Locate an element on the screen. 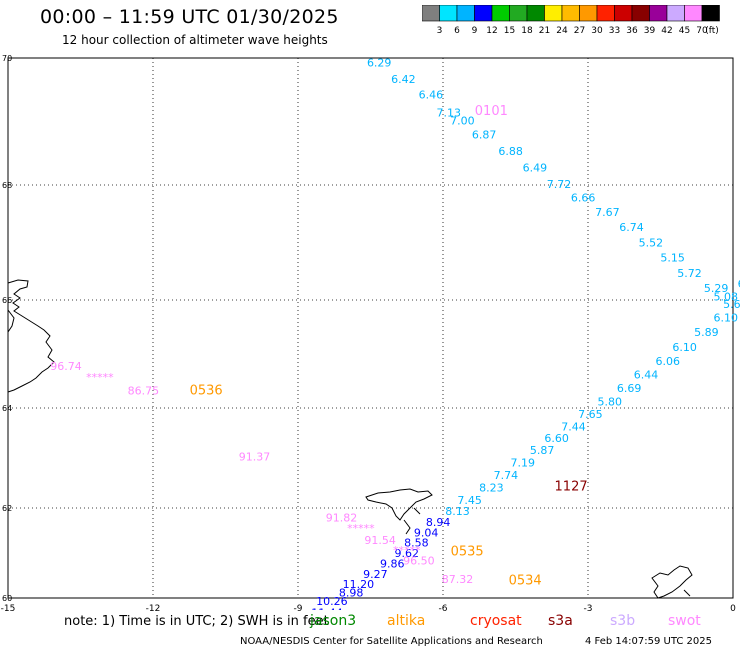  wave-height-label: 7.13 is located at coordinates (449, 112).